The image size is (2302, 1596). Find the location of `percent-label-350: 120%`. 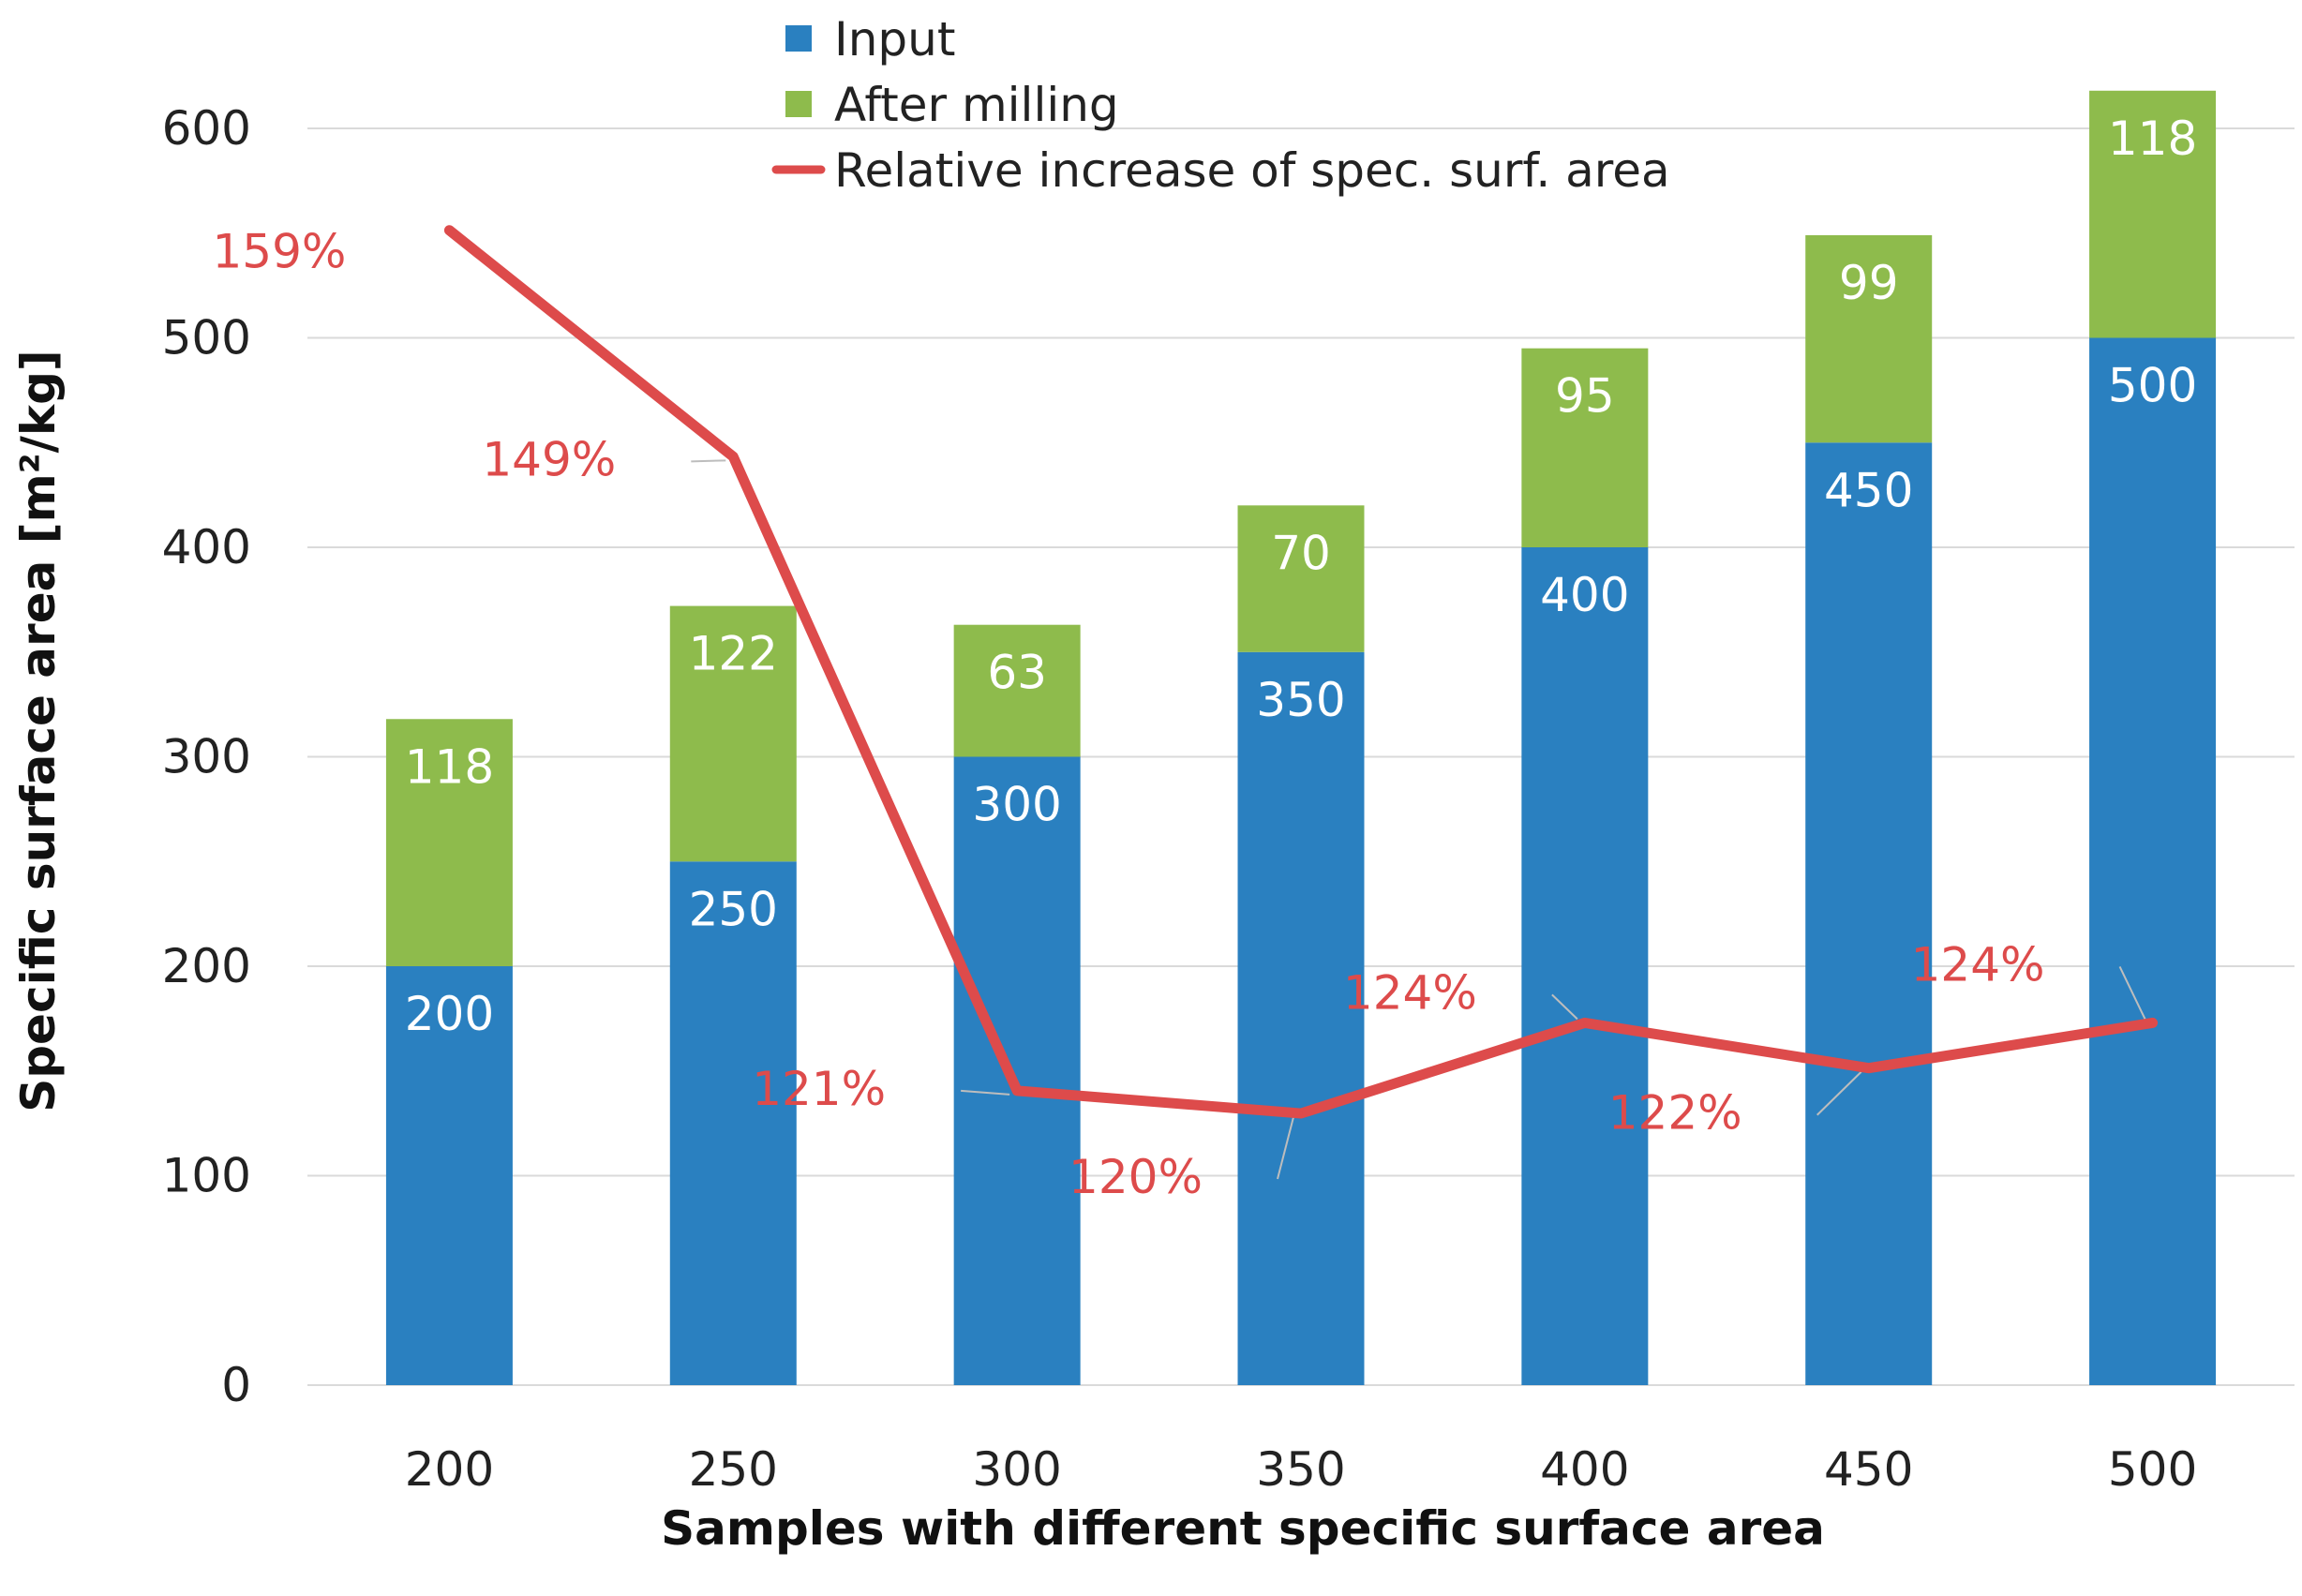

percent-label-350: 120% is located at coordinates (1136, 1177).